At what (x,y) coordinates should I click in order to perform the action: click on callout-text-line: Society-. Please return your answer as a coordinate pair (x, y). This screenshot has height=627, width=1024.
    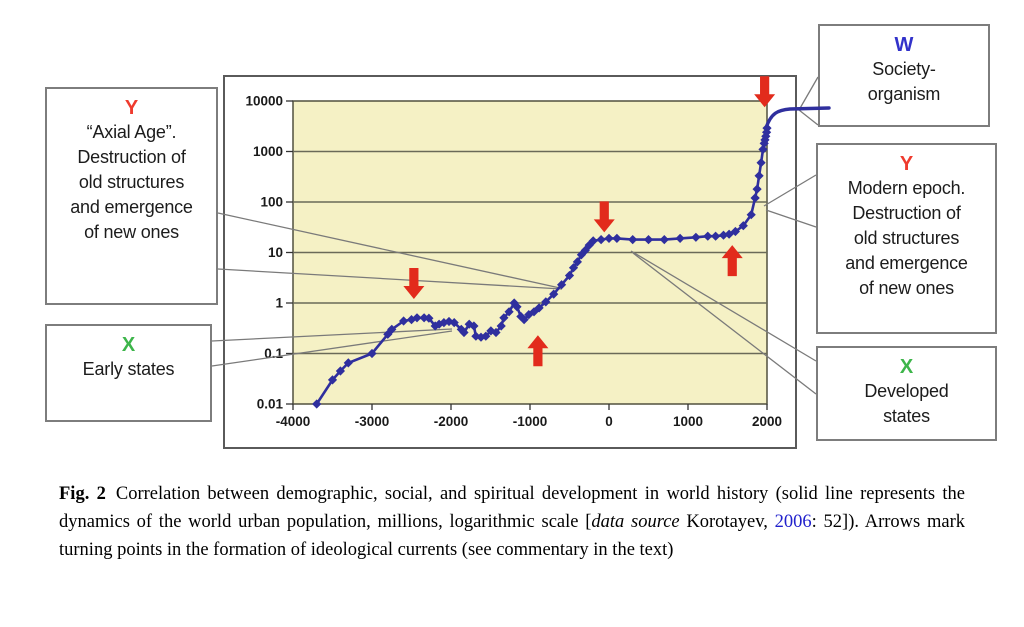
    Looking at the image, I should click on (904, 69).